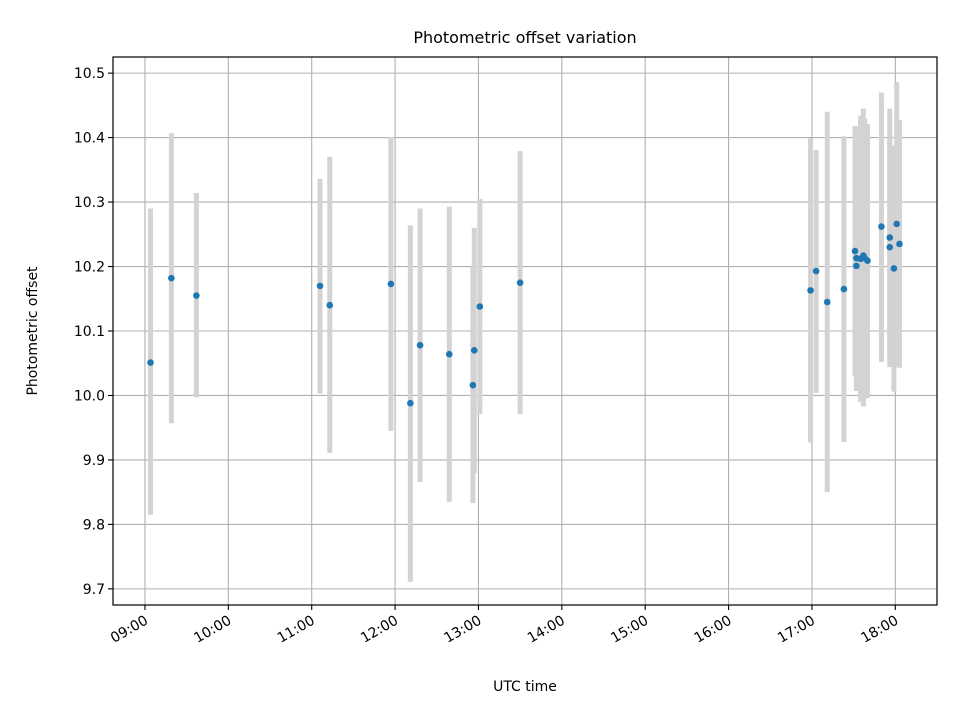  I want to click on y-tick-label: 10.2, so click(89, 268).